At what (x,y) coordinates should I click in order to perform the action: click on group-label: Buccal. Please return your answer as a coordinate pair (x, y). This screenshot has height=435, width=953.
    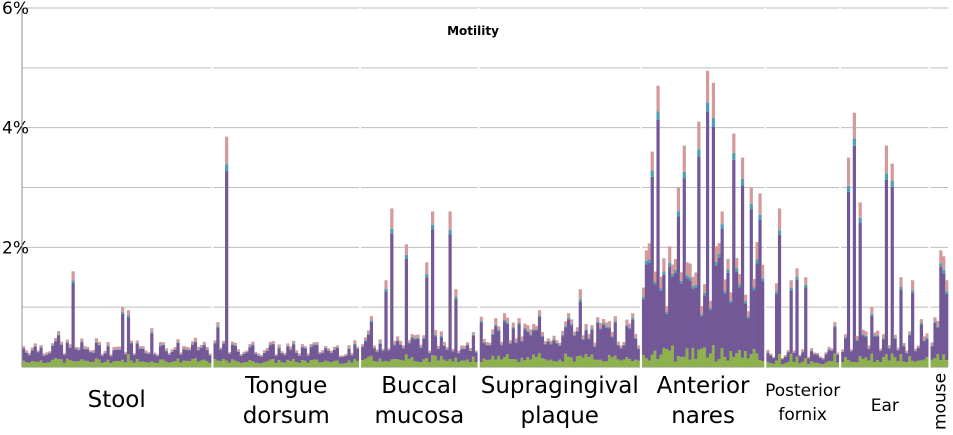
    Looking at the image, I should click on (419, 386).